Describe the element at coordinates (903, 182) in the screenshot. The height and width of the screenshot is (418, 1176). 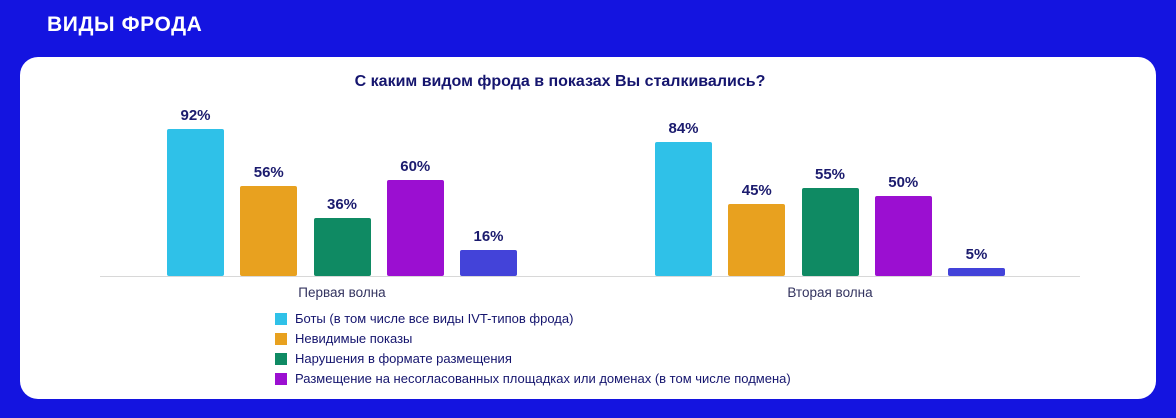
I see `bar-value-label: 50%` at that location.